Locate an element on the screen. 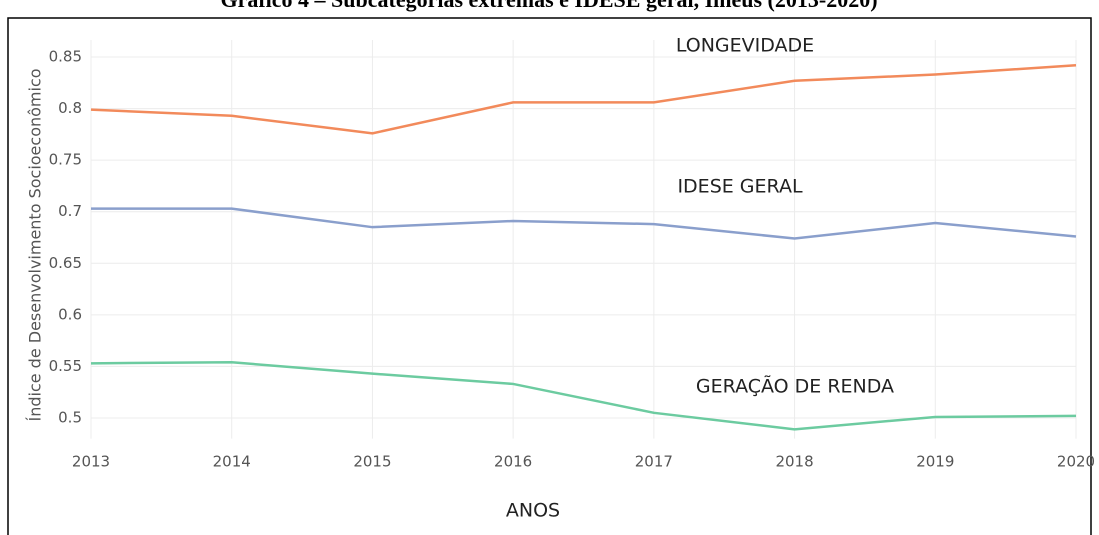  x-axis-label: ANOS is located at coordinates (533, 511).